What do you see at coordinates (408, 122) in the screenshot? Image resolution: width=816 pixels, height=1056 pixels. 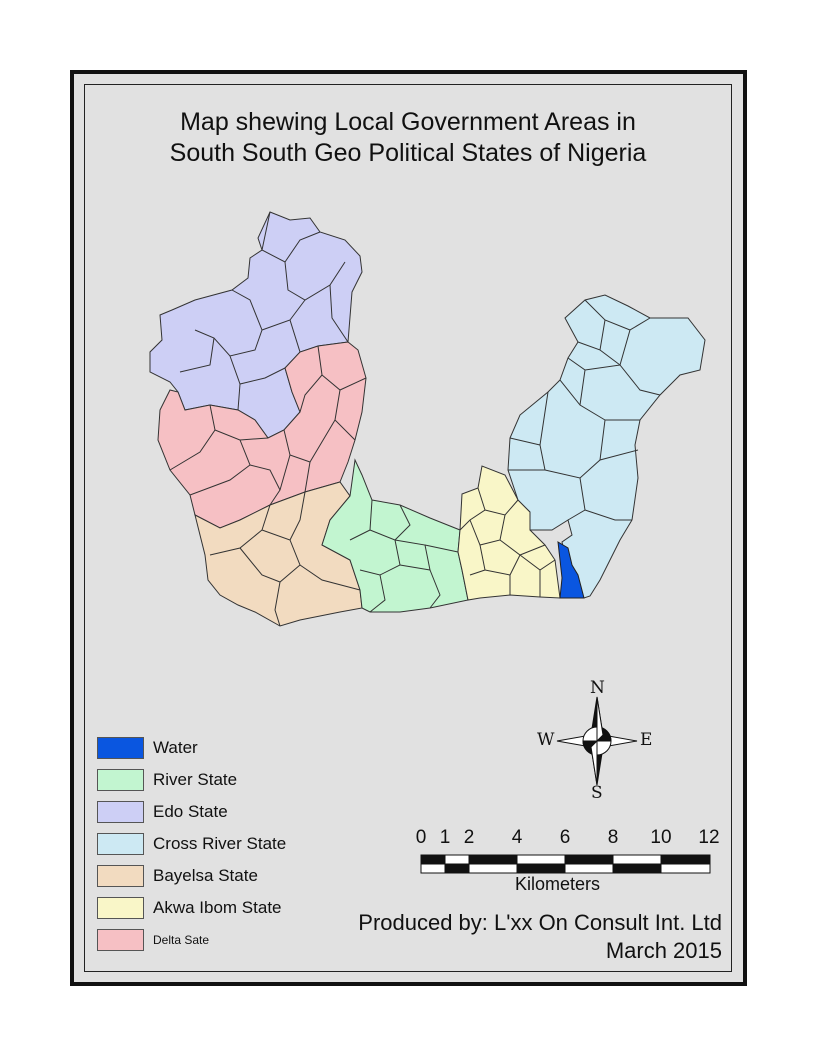 I see `map-title-line1: Map shewing Local Government Areas in` at bounding box center [408, 122].